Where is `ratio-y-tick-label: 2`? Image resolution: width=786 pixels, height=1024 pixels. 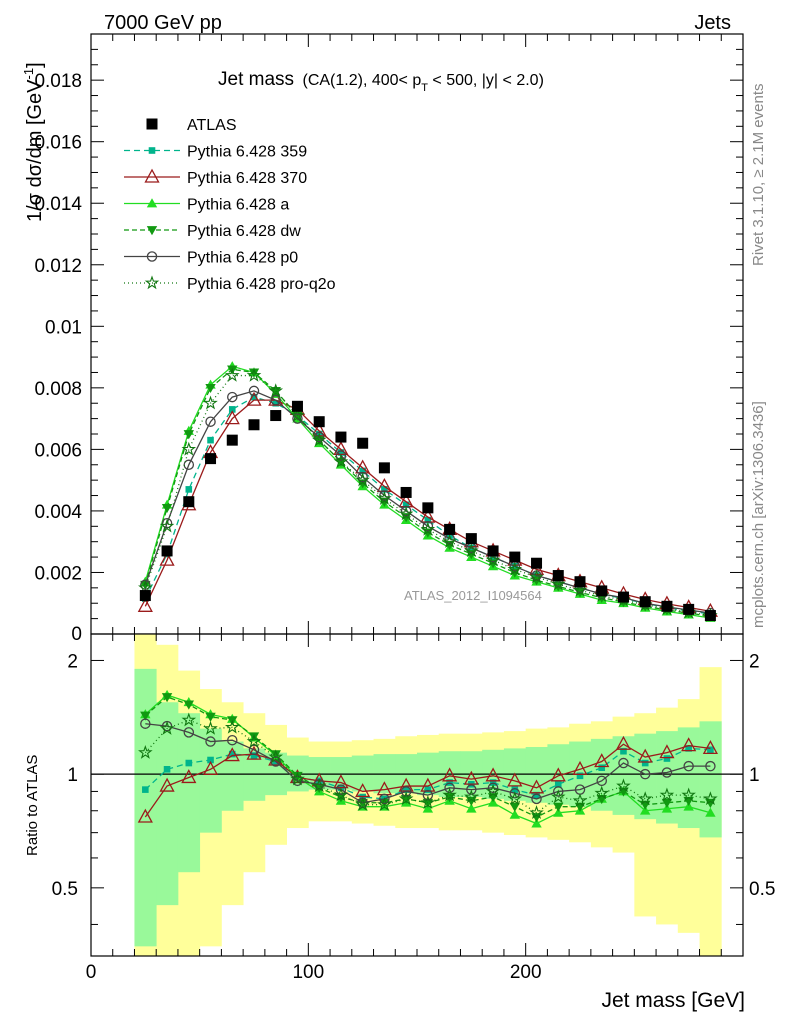 ratio-y-tick-label: 2 is located at coordinates (72, 661).